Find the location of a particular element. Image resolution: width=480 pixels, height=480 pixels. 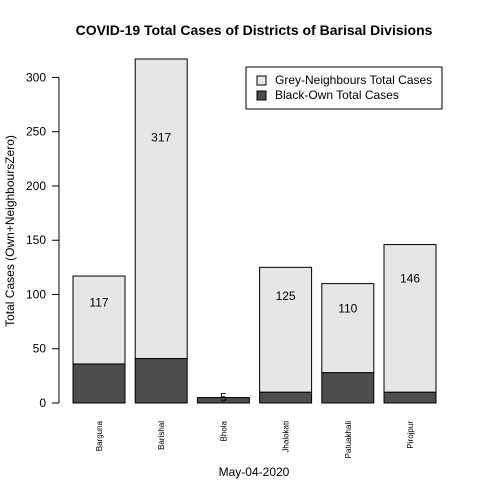

y-tick-label: 300 is located at coordinates (36, 77).